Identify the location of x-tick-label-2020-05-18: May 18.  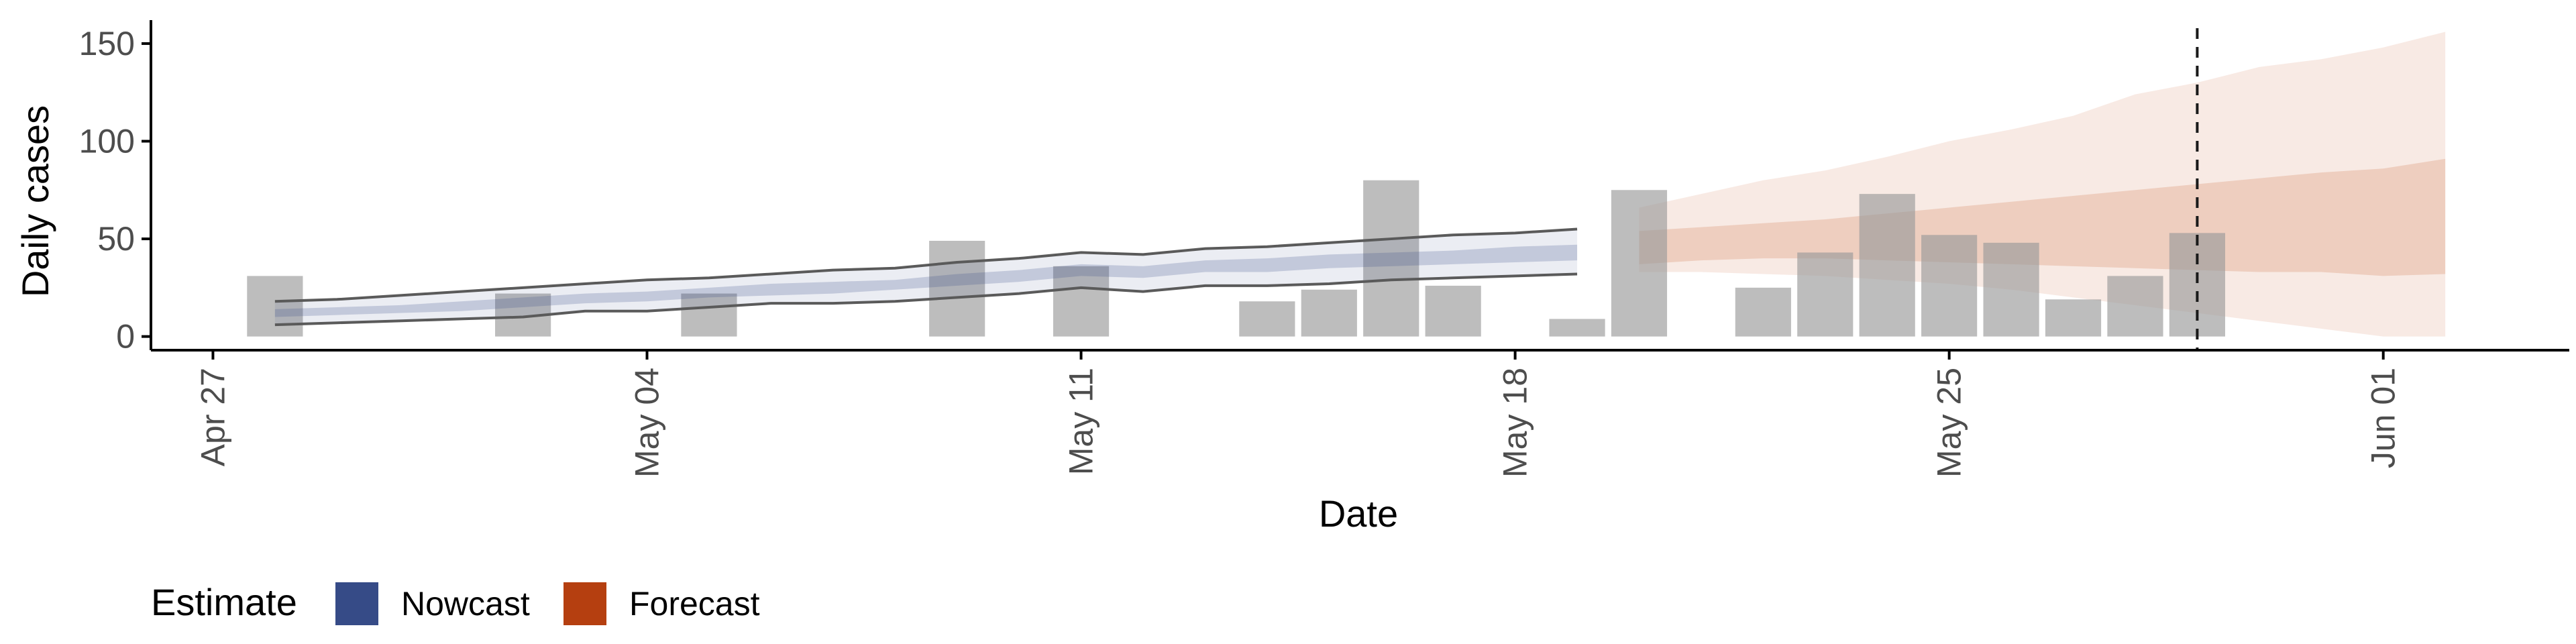
(1515, 423).